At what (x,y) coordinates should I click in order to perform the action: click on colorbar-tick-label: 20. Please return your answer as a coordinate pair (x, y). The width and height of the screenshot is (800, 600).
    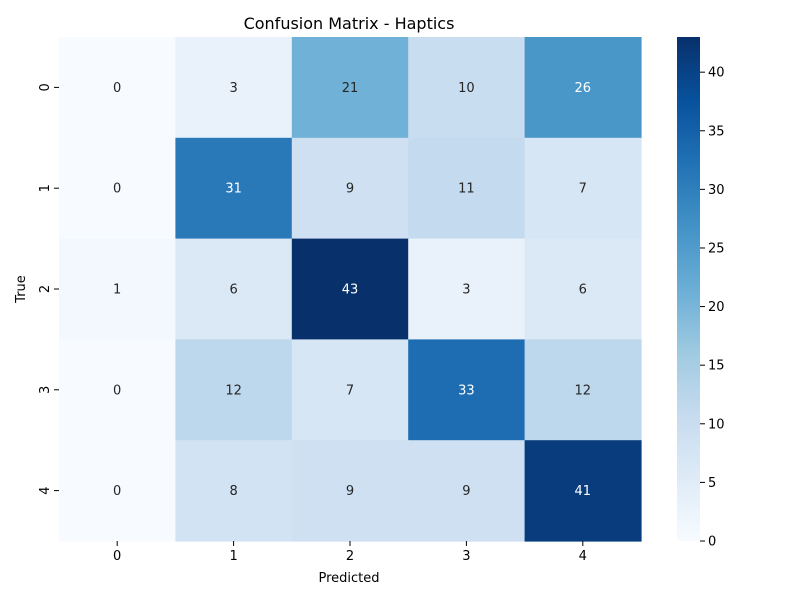
    Looking at the image, I should click on (716, 307).